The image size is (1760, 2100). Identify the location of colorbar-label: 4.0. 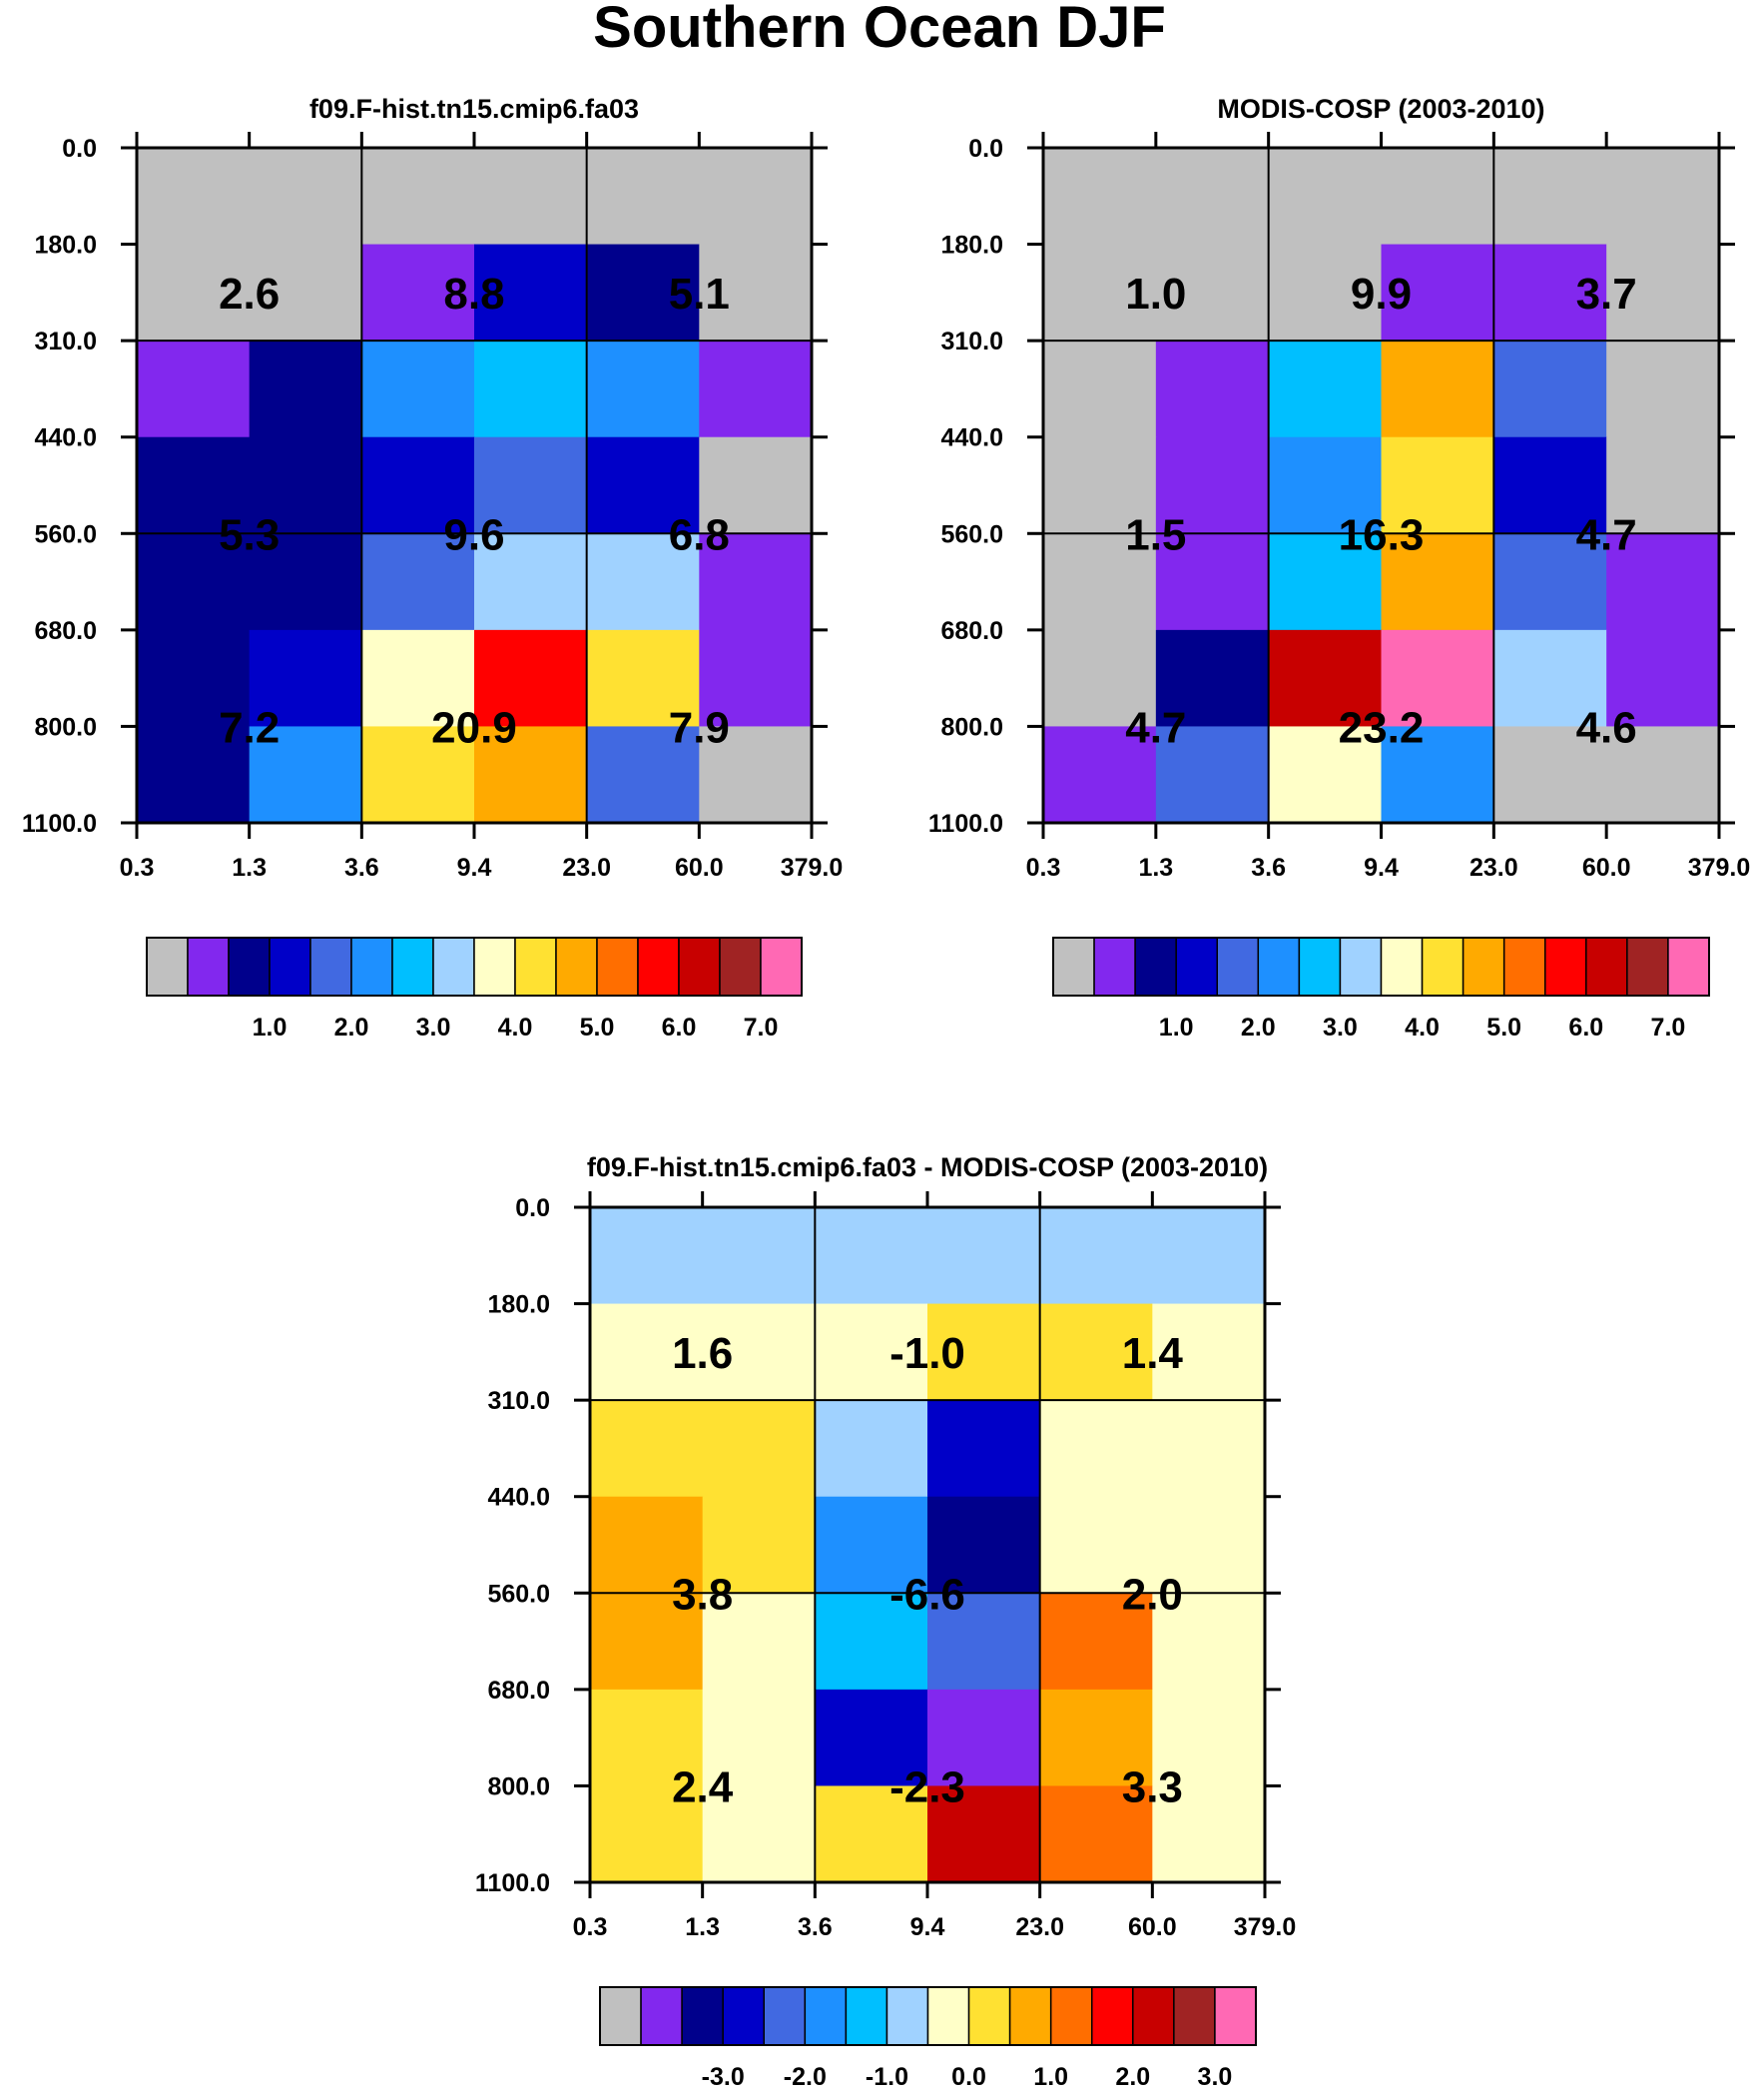
(1423, 1028).